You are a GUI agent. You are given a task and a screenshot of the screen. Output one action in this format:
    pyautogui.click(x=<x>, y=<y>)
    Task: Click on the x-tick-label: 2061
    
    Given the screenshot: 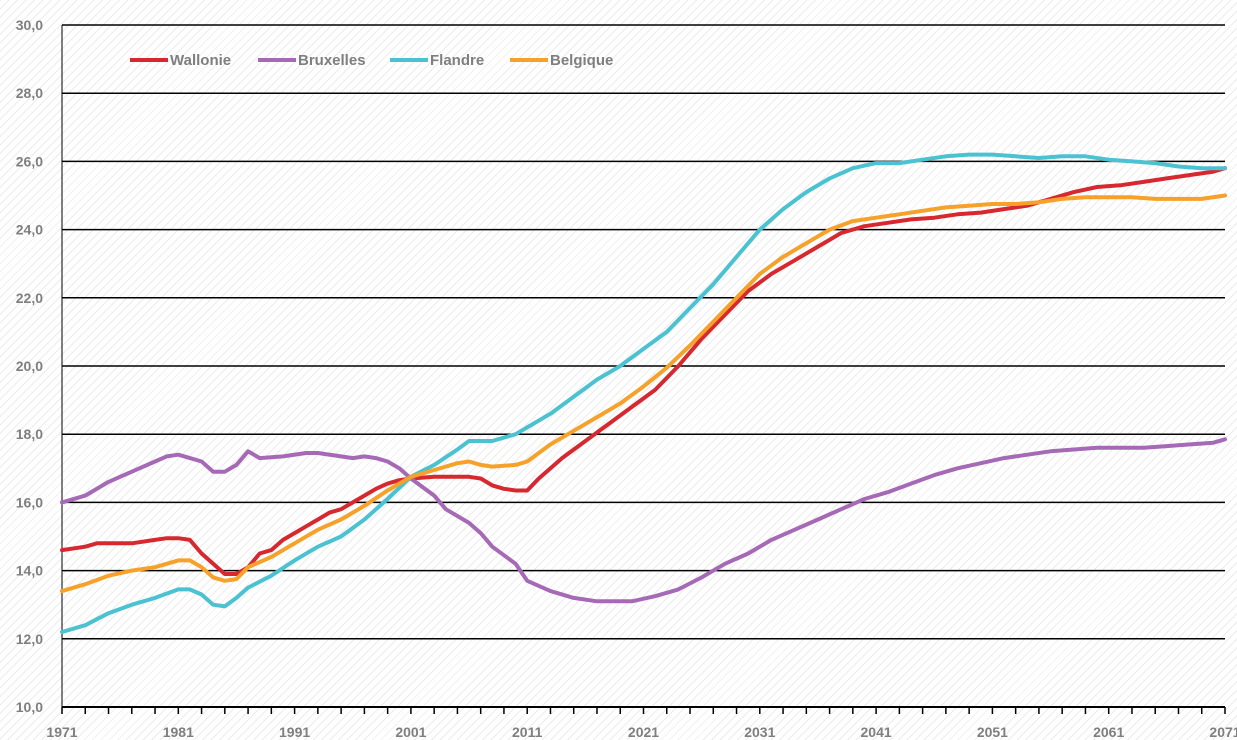 What is the action you would take?
    pyautogui.click(x=1108, y=732)
    